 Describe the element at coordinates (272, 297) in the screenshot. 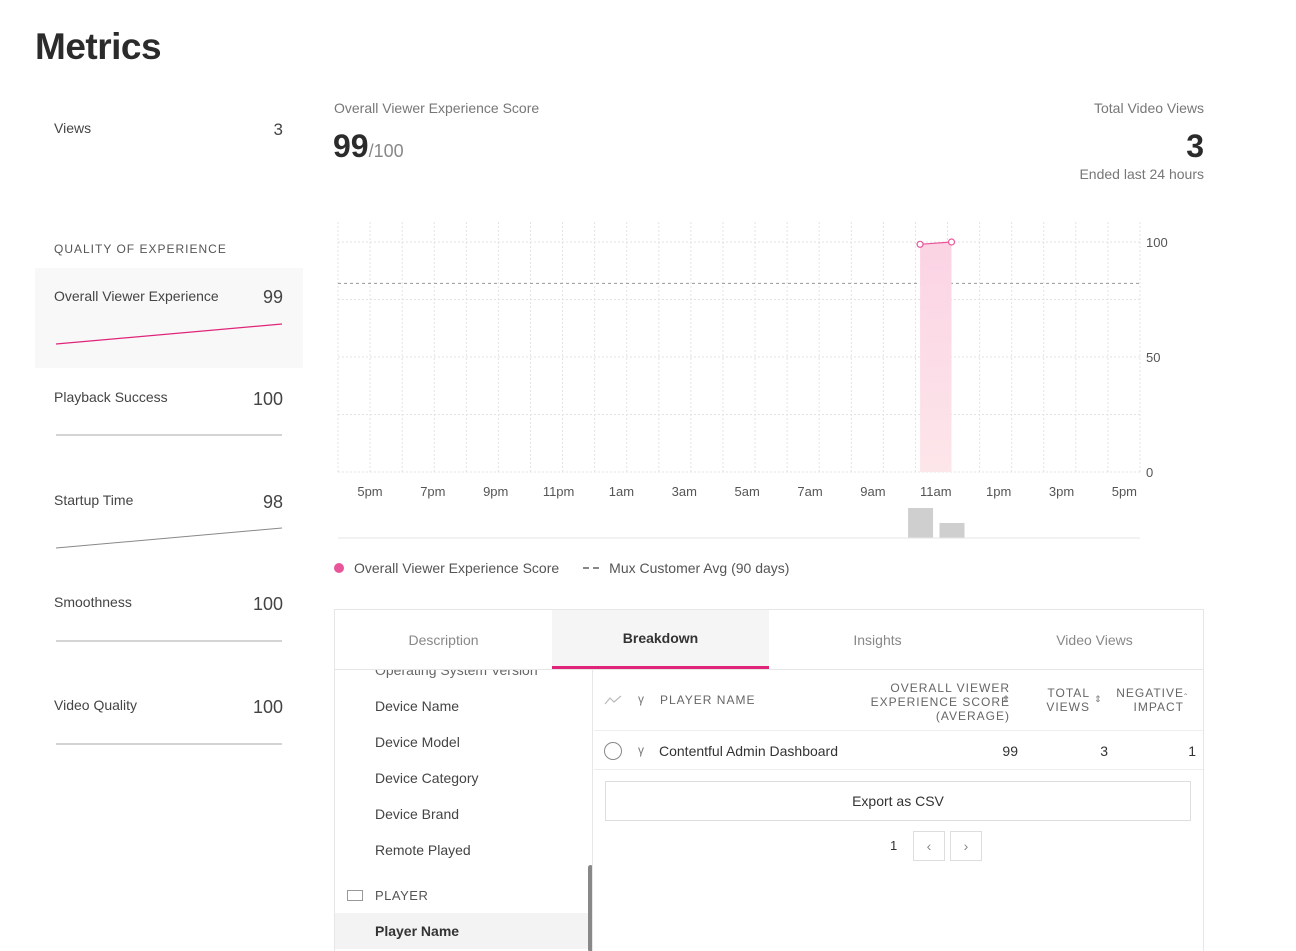

I see `metric-value: 99` at that location.